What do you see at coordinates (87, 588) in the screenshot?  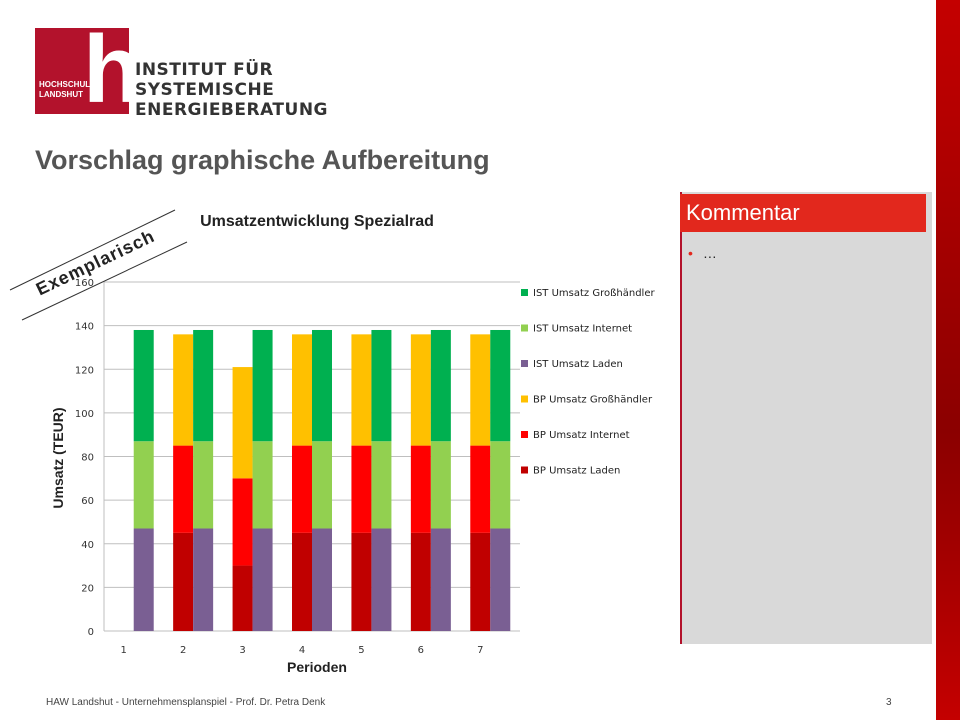 I see `y-tick-label: 20` at bounding box center [87, 588].